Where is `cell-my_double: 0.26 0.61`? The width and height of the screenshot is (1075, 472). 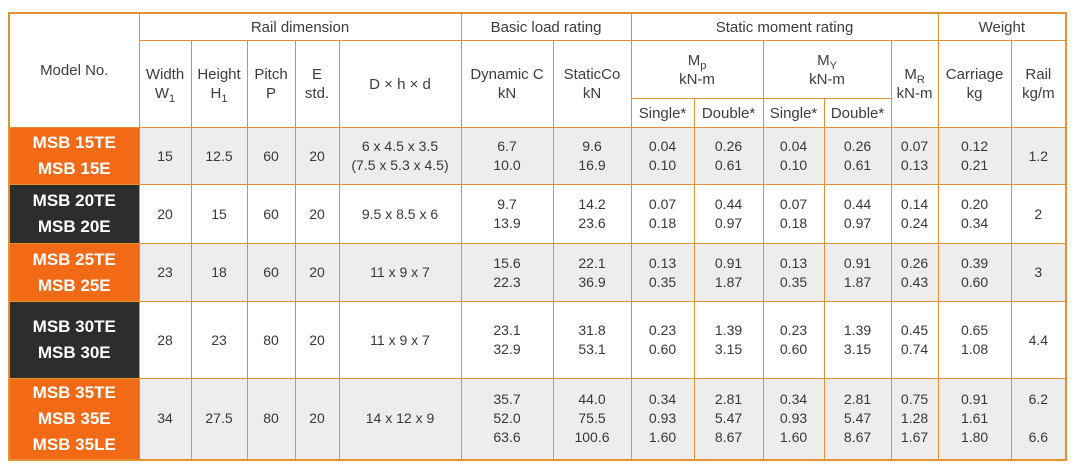
cell-my_double: 0.26 0.61 is located at coordinates (857, 156).